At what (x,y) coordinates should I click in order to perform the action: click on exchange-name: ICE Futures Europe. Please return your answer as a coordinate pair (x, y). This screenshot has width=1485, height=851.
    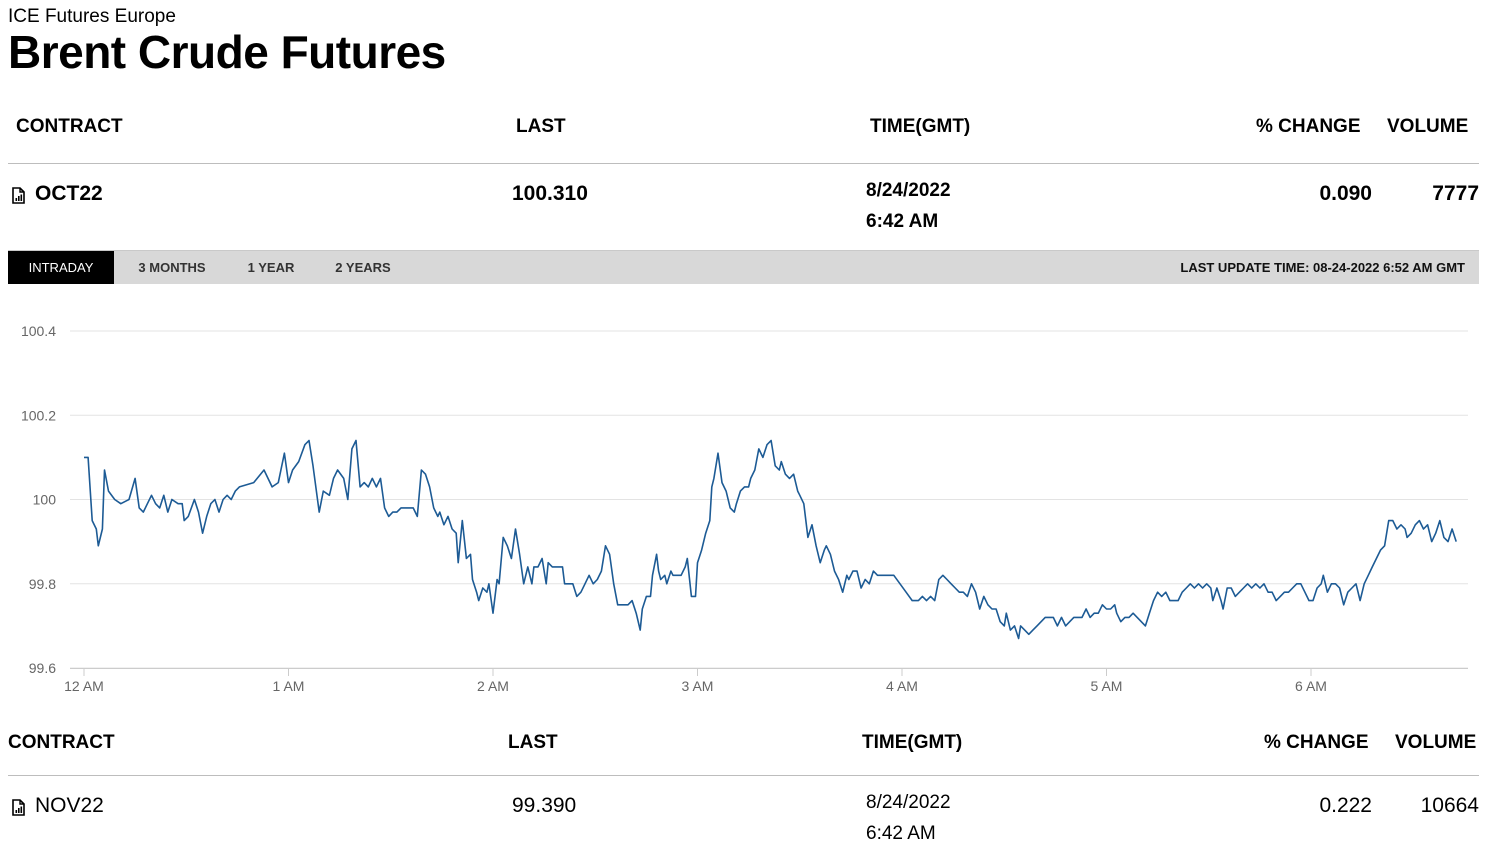
    Looking at the image, I should click on (92, 16).